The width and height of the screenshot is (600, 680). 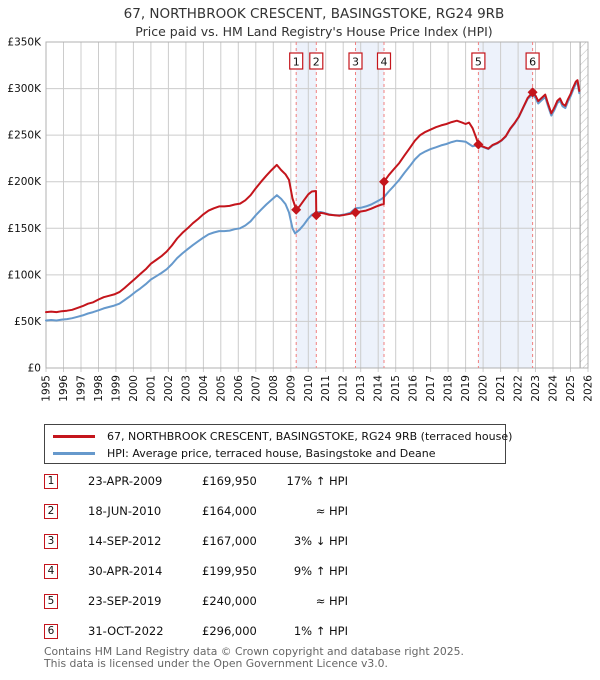 What do you see at coordinates (320, 571) in the screenshot?
I see `sale-vs-hpi: 9% ↑ HPI` at bounding box center [320, 571].